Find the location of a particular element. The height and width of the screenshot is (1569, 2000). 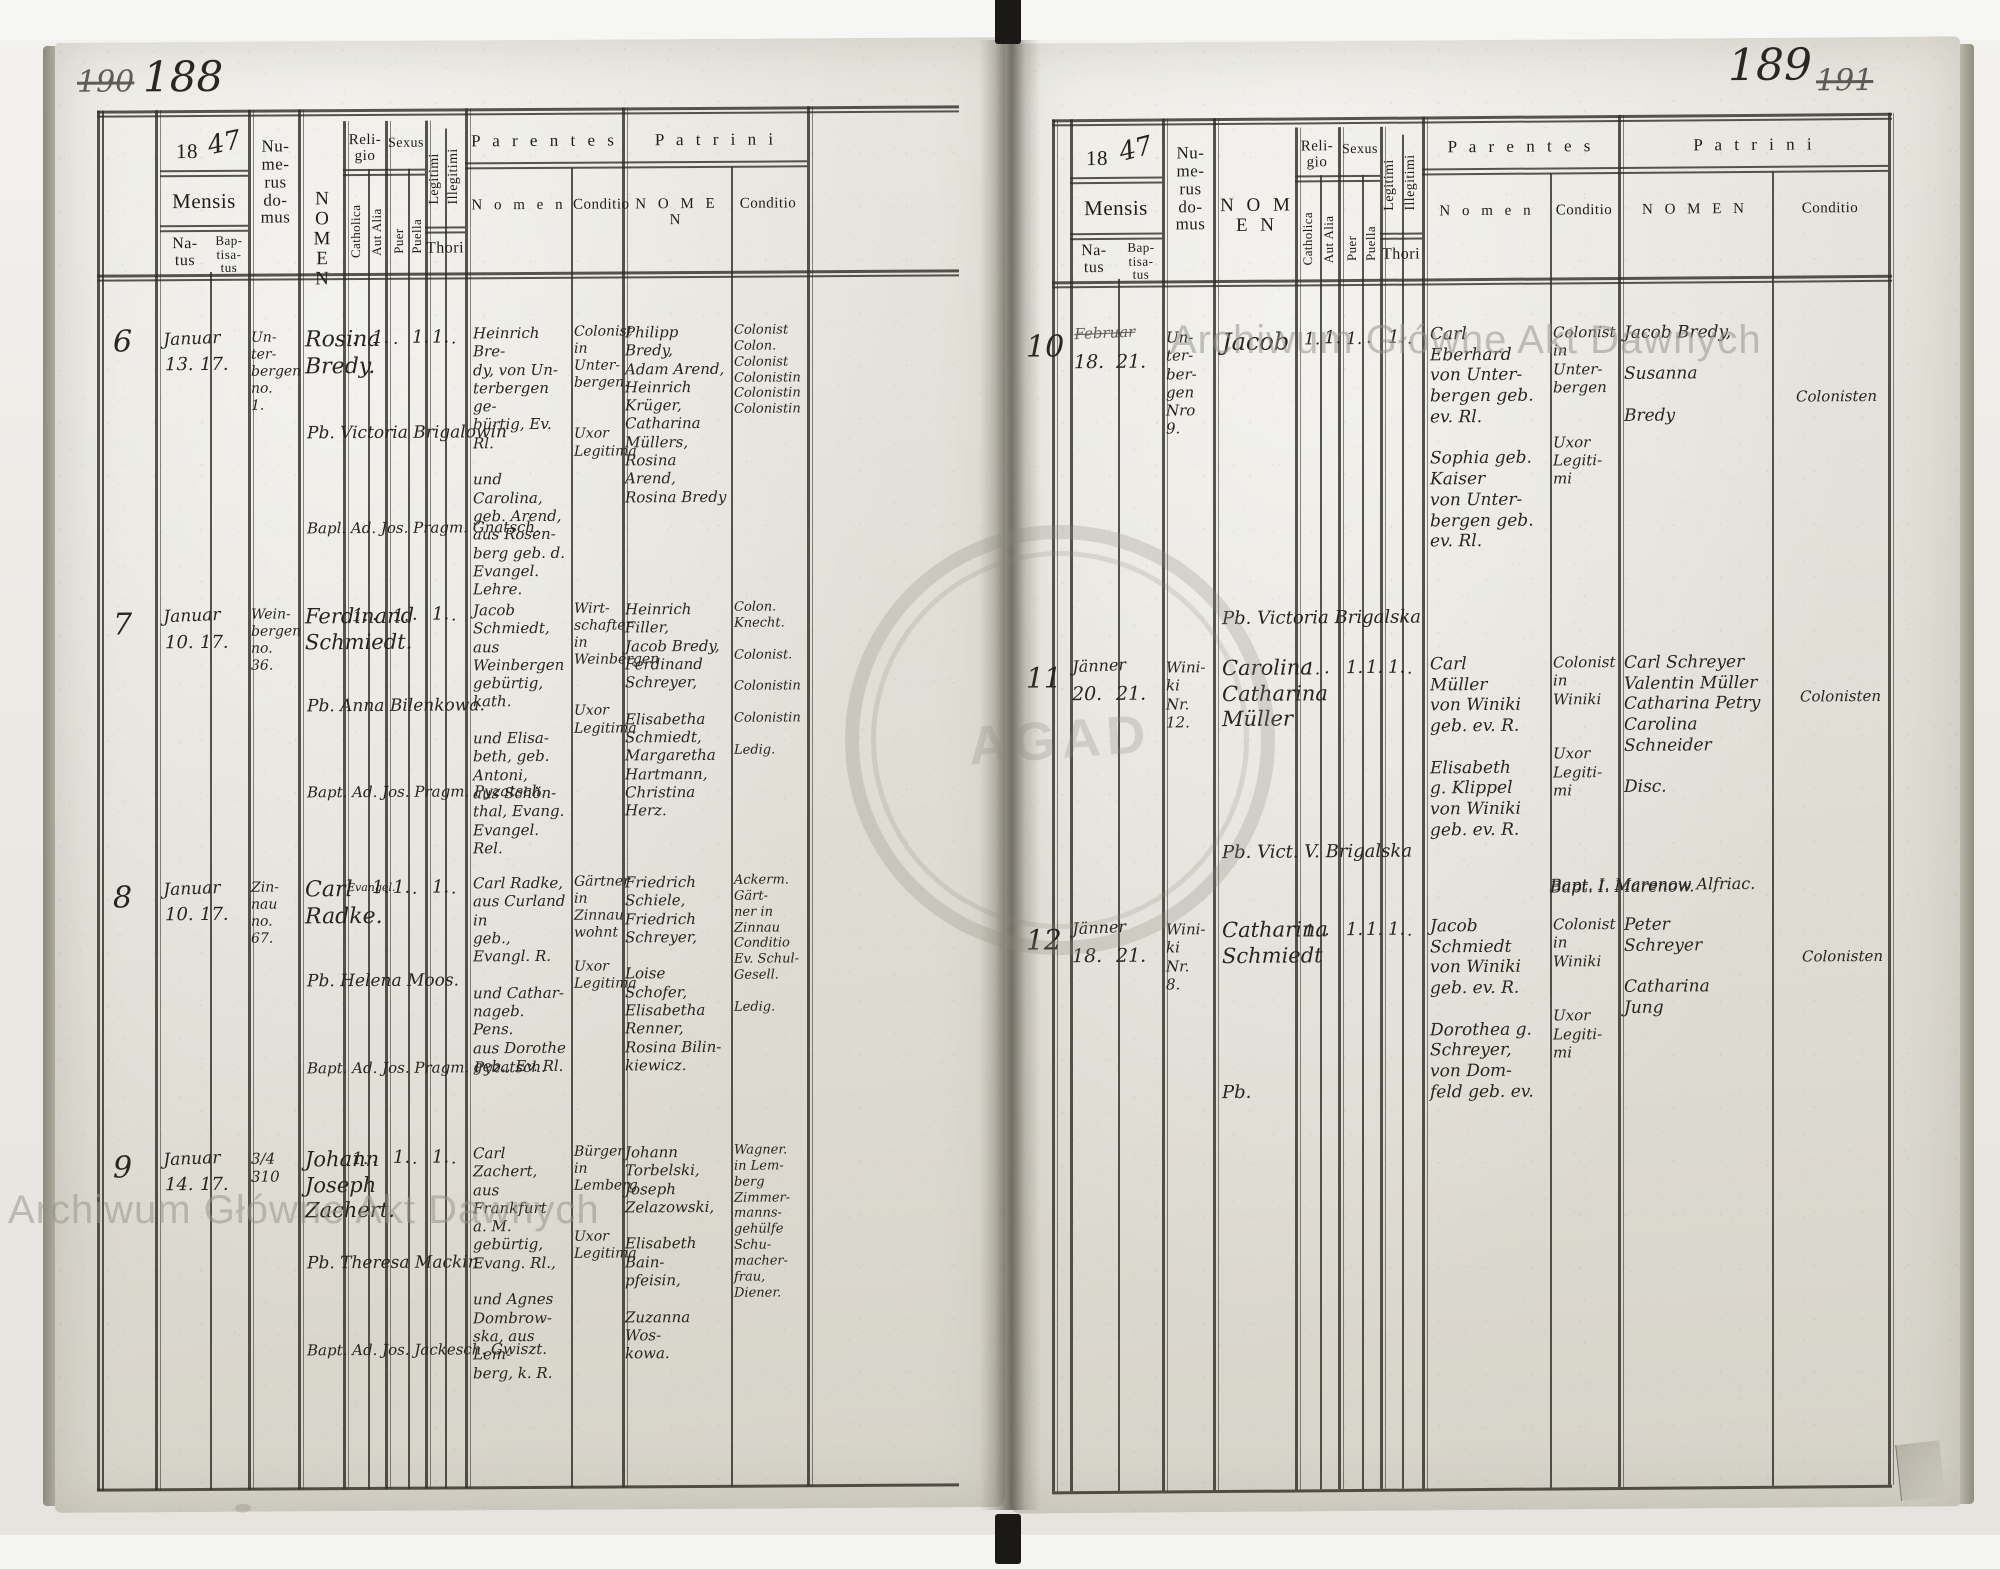

rule-col-patrini-right is located at coordinates (1619, 800).